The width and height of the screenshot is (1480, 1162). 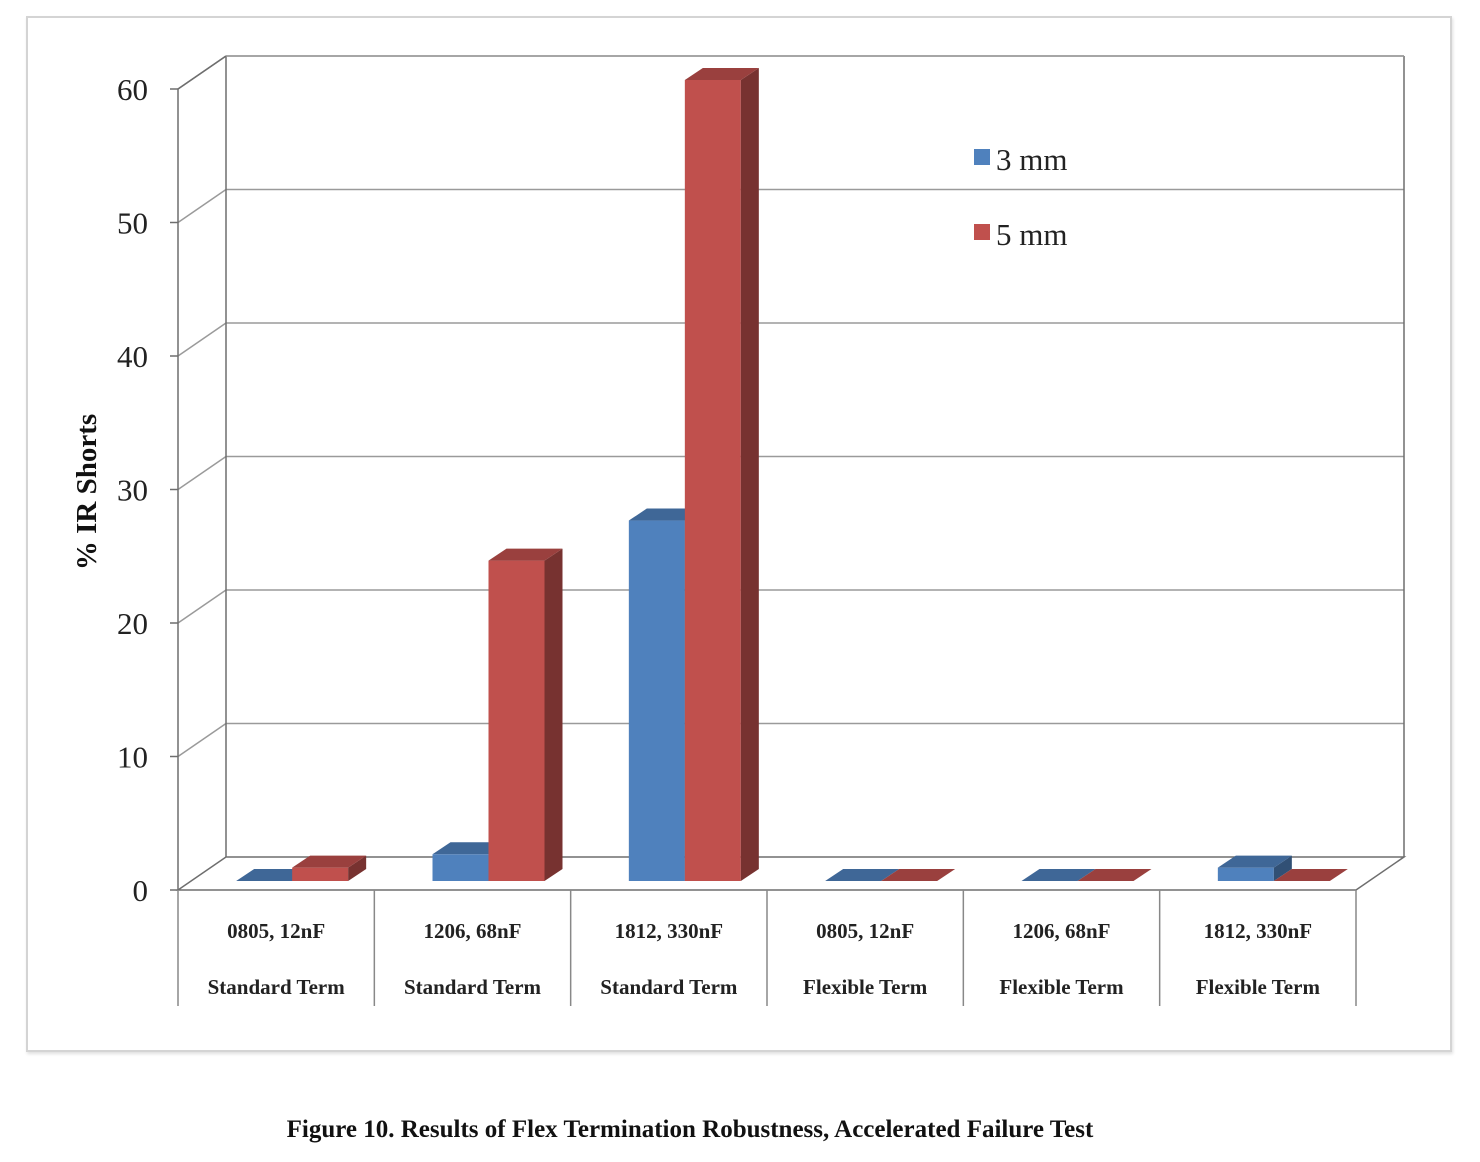 What do you see at coordinates (1020, 197) in the screenshot?
I see `legend: 3 mm 5 mm` at bounding box center [1020, 197].